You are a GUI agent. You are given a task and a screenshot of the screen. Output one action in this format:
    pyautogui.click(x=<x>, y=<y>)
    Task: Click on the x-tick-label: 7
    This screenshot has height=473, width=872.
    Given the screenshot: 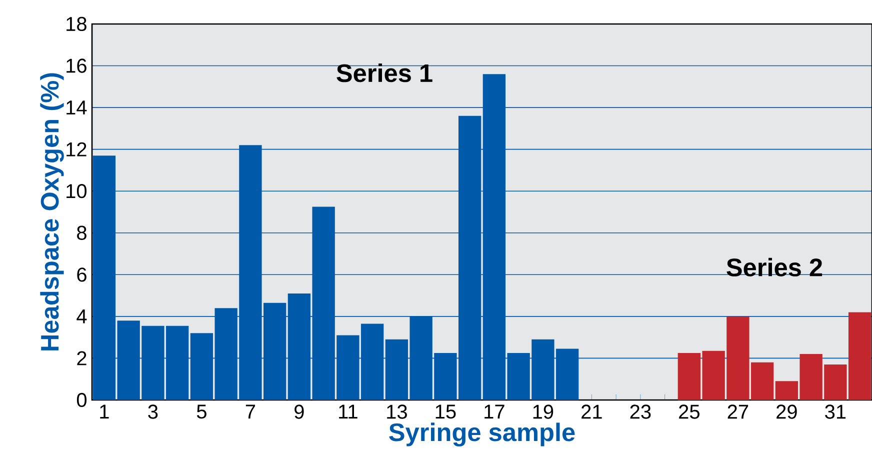 What is the action you would take?
    pyautogui.click(x=251, y=411)
    